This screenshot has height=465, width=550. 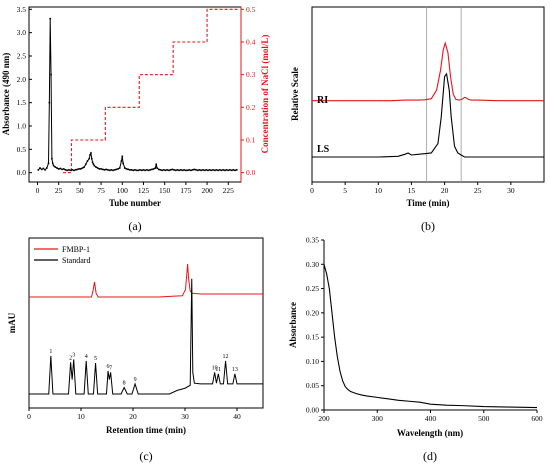 I want to click on panel-b-x-tick-label: 0, so click(x=312, y=190).